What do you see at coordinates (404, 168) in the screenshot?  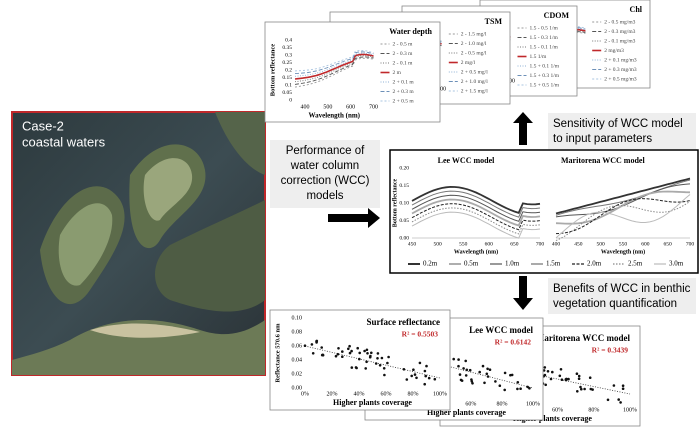 I see `y-tick-label: 0.20` at bounding box center [404, 168].